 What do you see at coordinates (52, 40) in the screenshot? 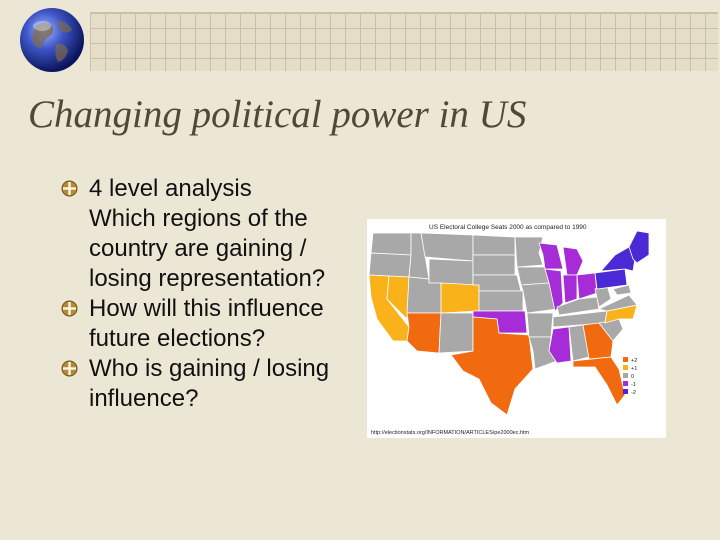
I see `globe-icon` at bounding box center [52, 40].